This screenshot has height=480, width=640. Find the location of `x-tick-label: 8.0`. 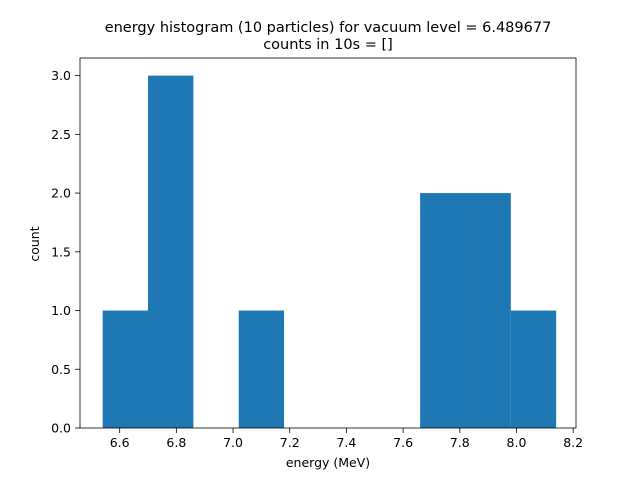

x-tick-label: 8.0 is located at coordinates (517, 442).